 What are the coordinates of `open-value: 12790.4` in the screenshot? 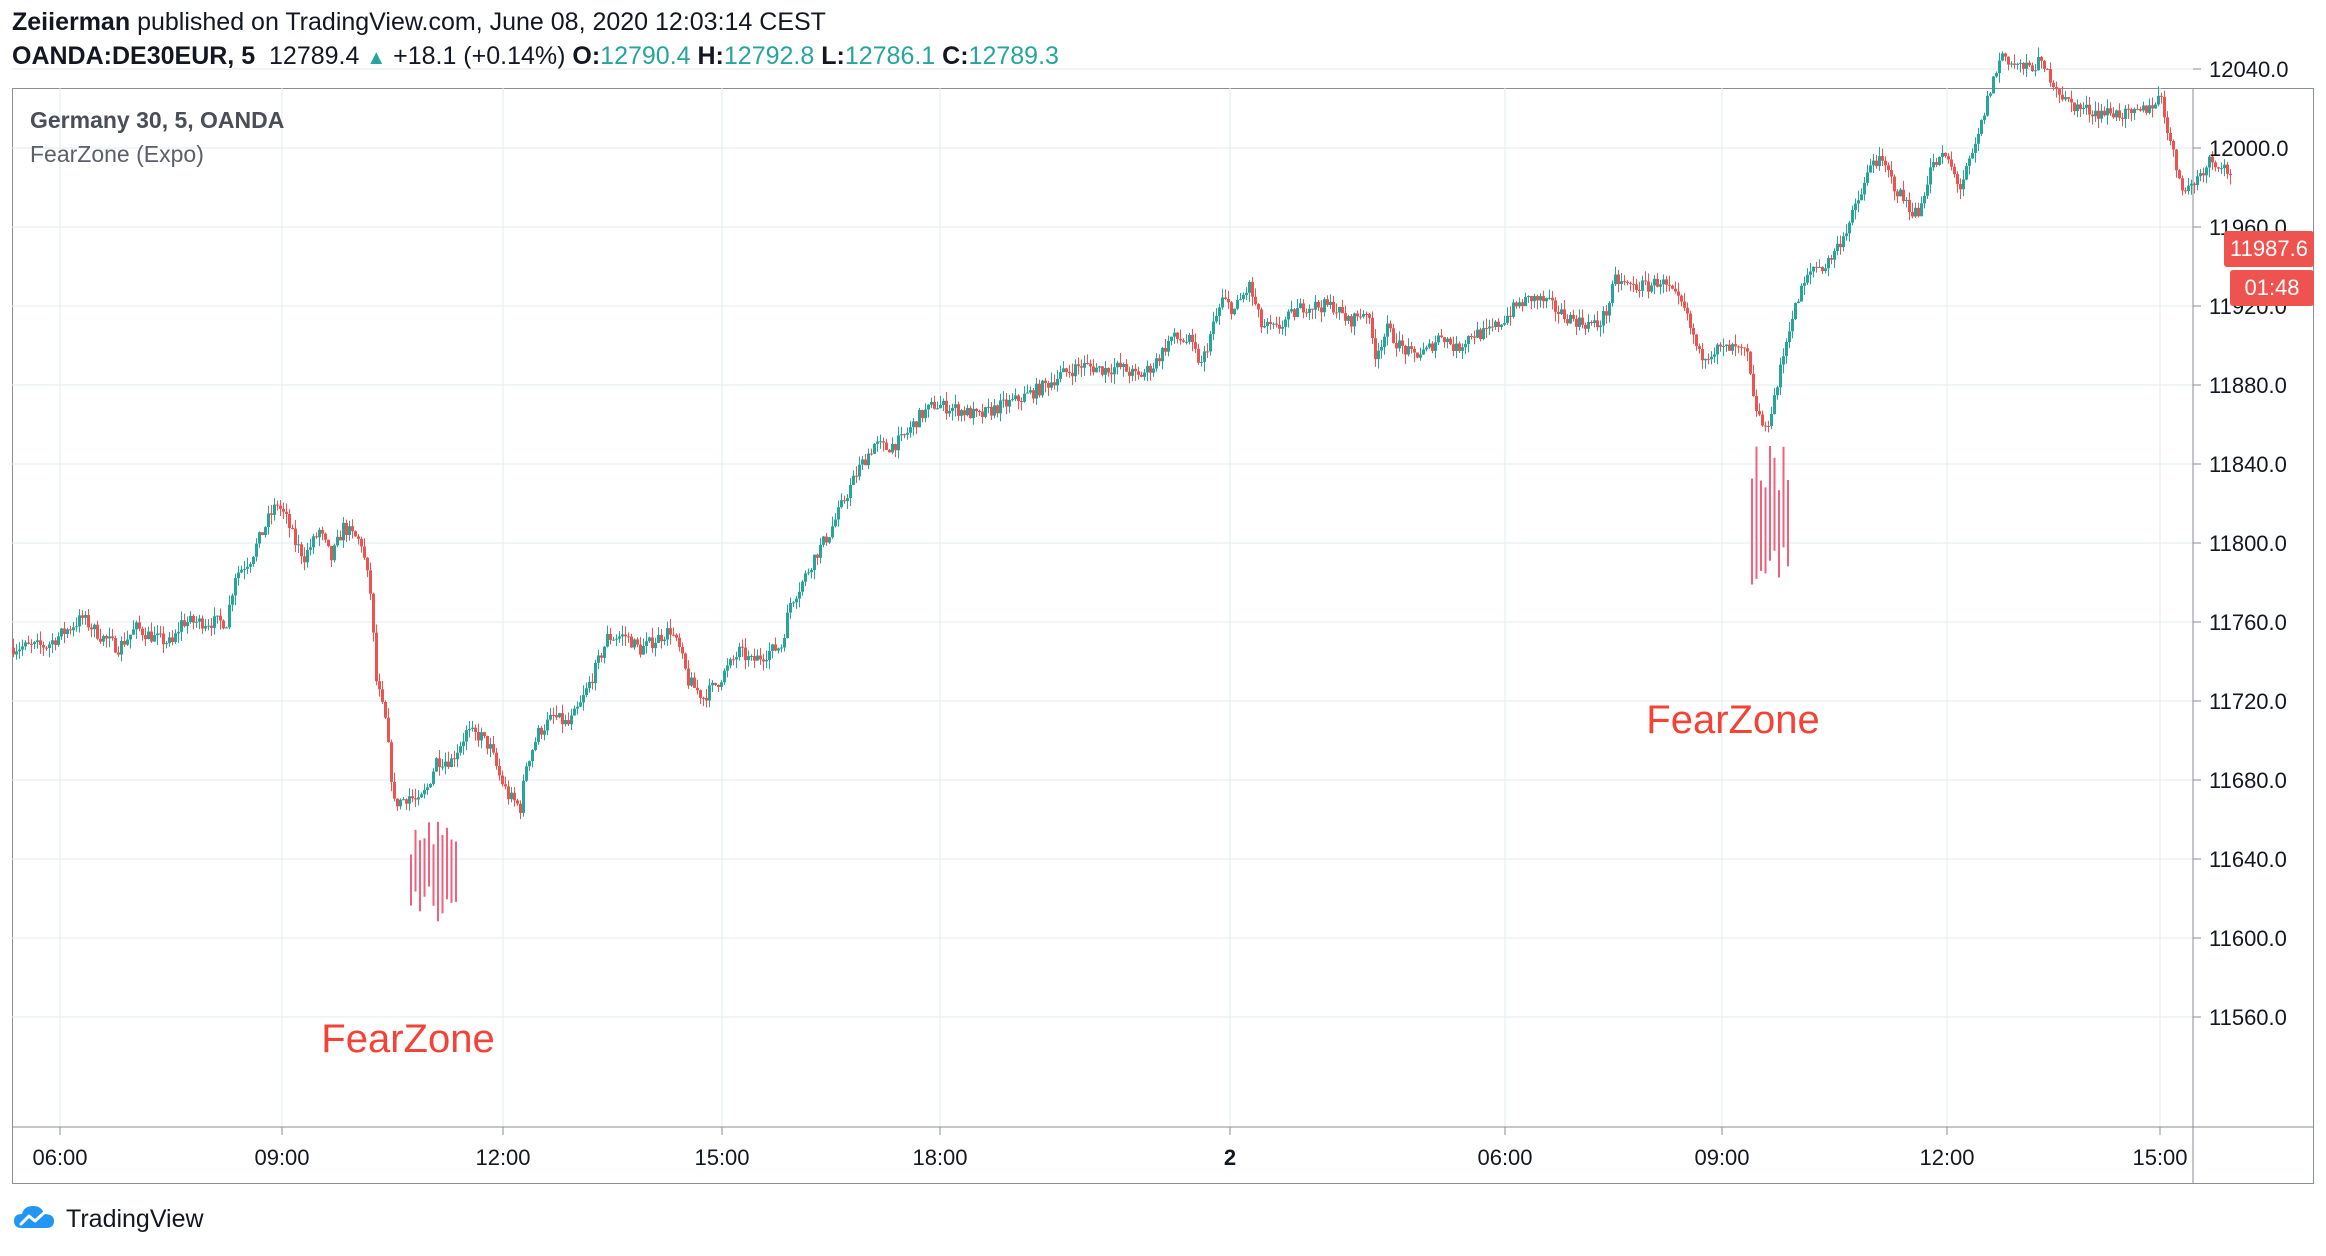 It's located at (645, 56).